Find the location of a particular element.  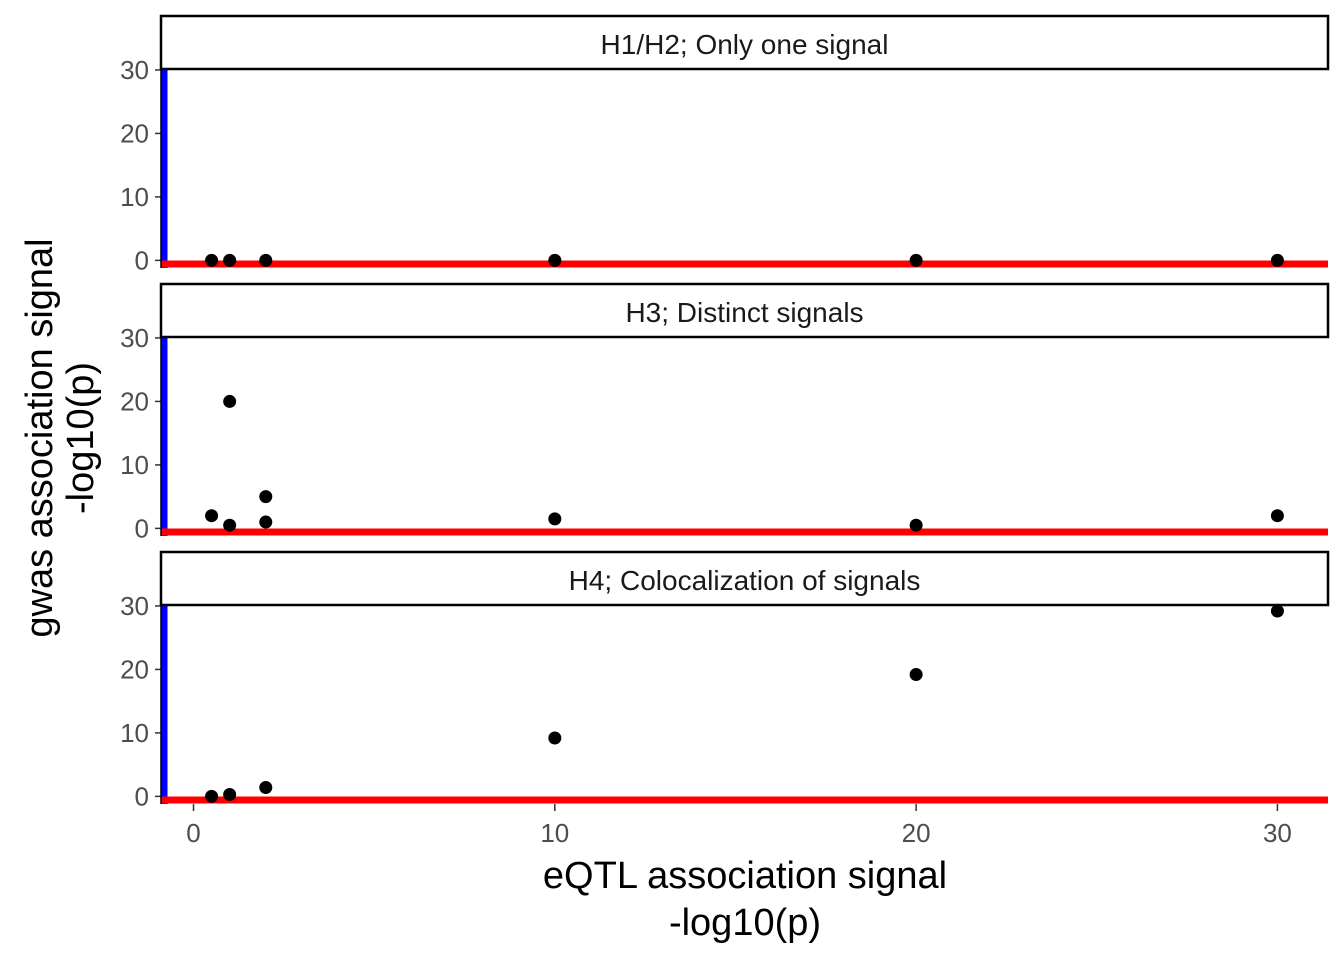

facet-strip-label: H3; Distinct signals is located at coordinates (744, 312).